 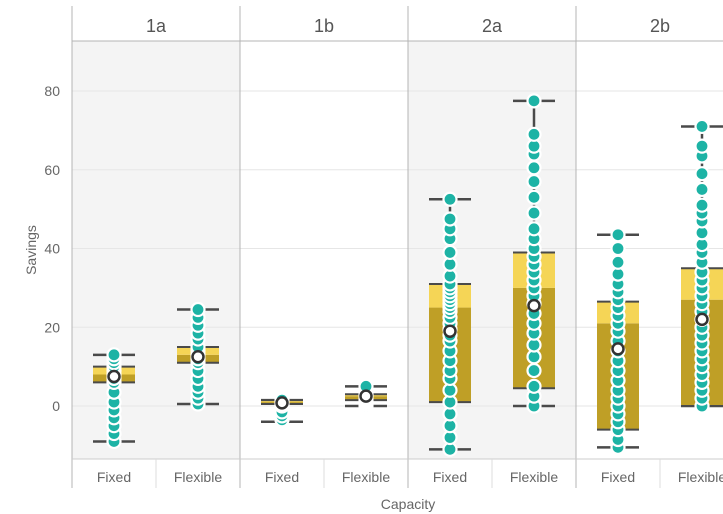 I want to click on panel-title-2a: 2a, so click(x=492, y=26).